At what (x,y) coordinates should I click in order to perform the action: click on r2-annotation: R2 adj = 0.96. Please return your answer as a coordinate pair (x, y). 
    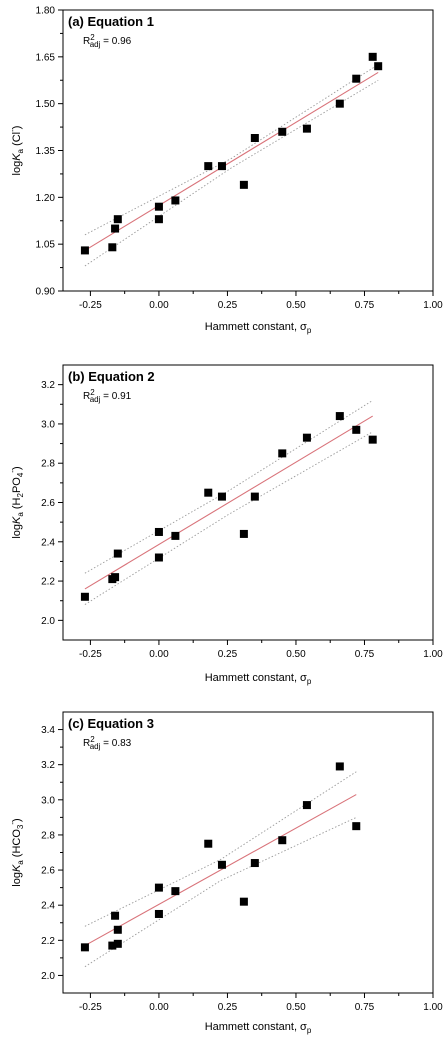
    Looking at the image, I should click on (107, 41).